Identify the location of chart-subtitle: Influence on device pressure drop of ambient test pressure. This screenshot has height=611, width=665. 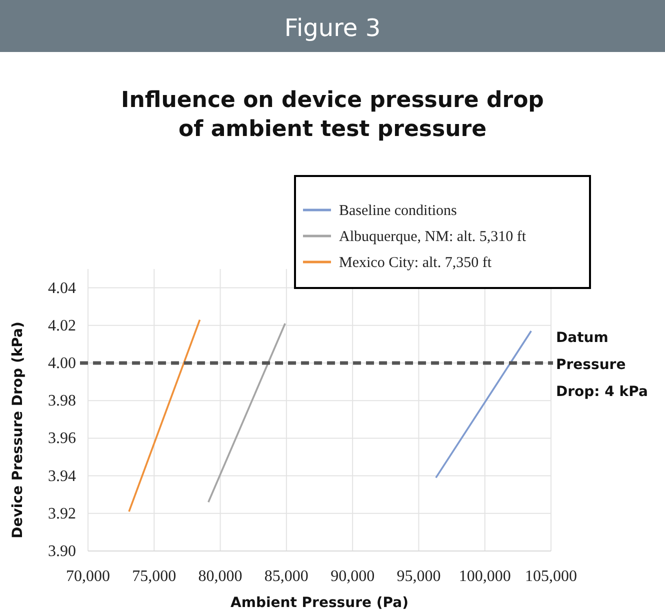
(332, 115).